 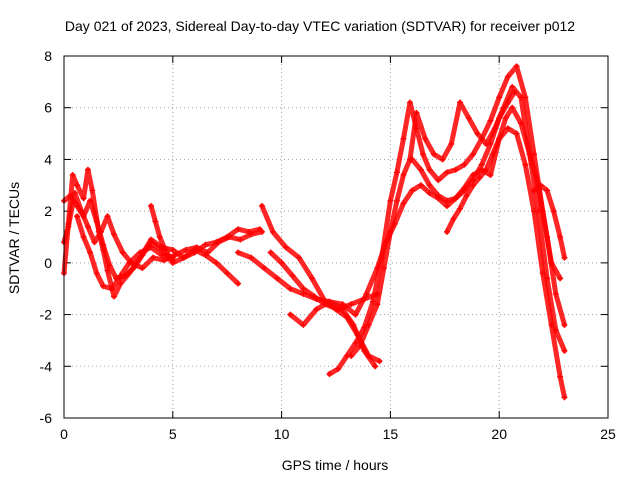 I want to click on series-track-c, so click(x=163, y=231).